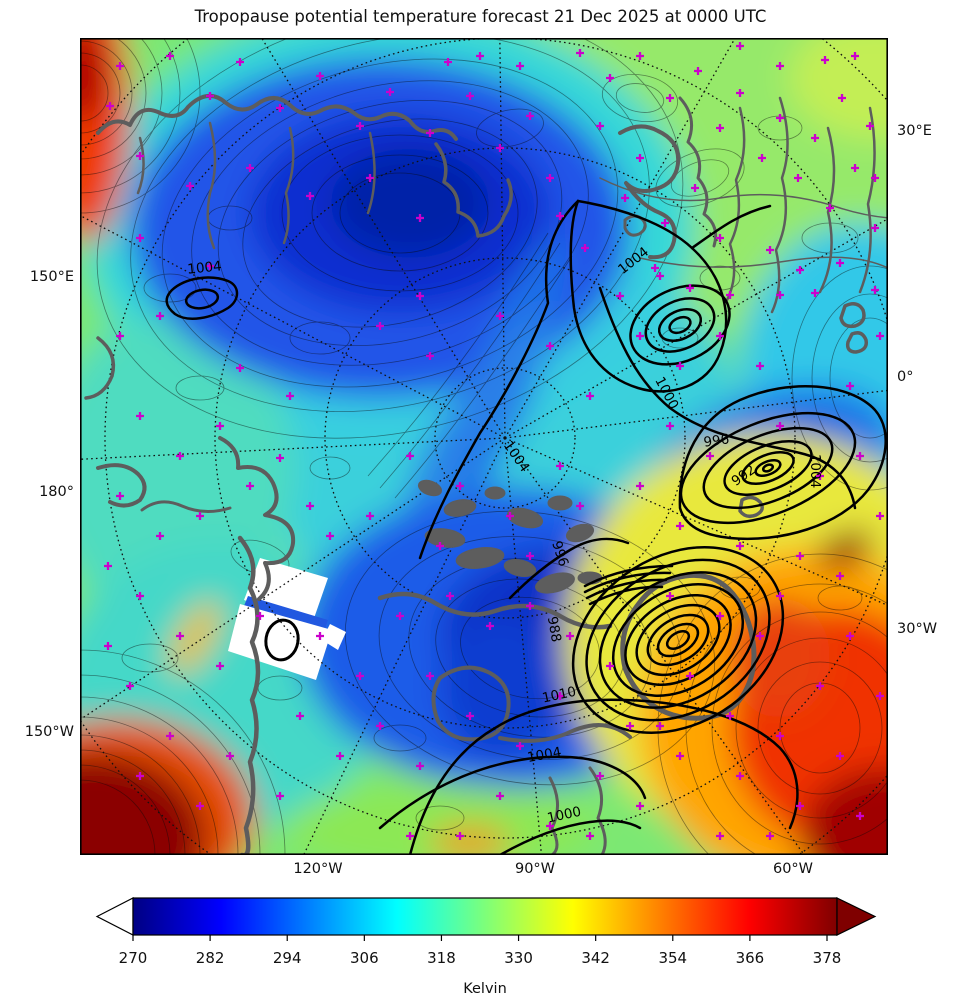 The image size is (961, 1003). What do you see at coordinates (905, 377) in the screenshot?
I see `ytick-0: 0°` at bounding box center [905, 377].